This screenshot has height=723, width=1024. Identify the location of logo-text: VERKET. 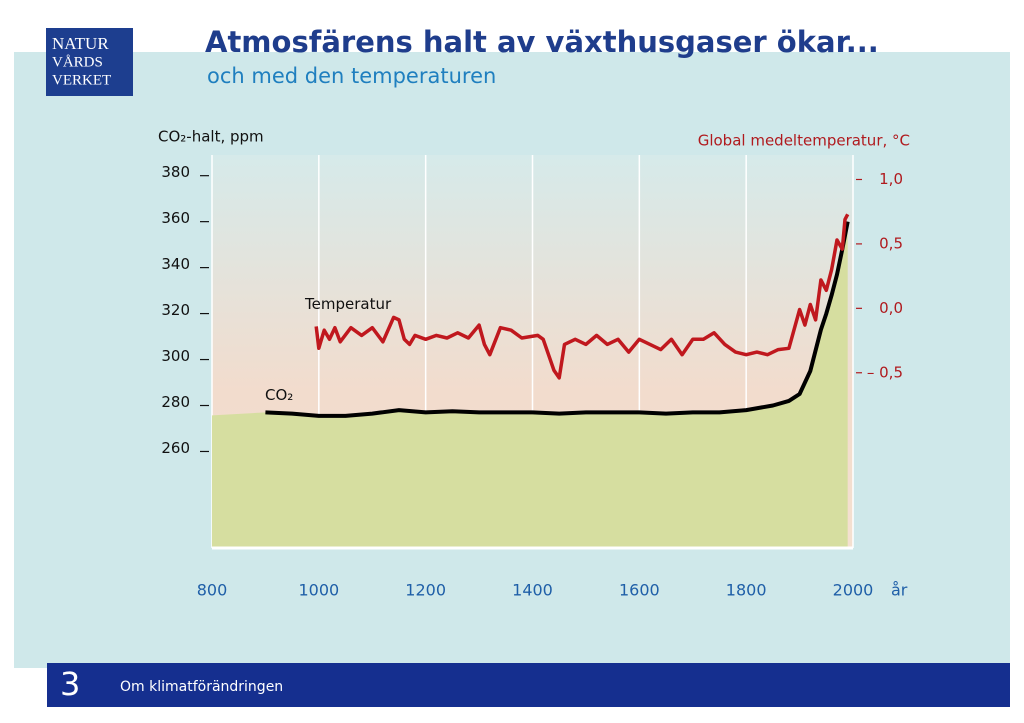
(81, 80).